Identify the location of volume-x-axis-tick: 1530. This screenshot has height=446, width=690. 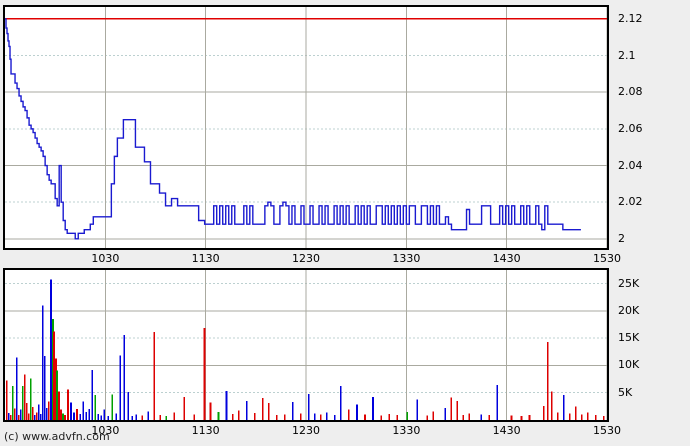
(607, 430).